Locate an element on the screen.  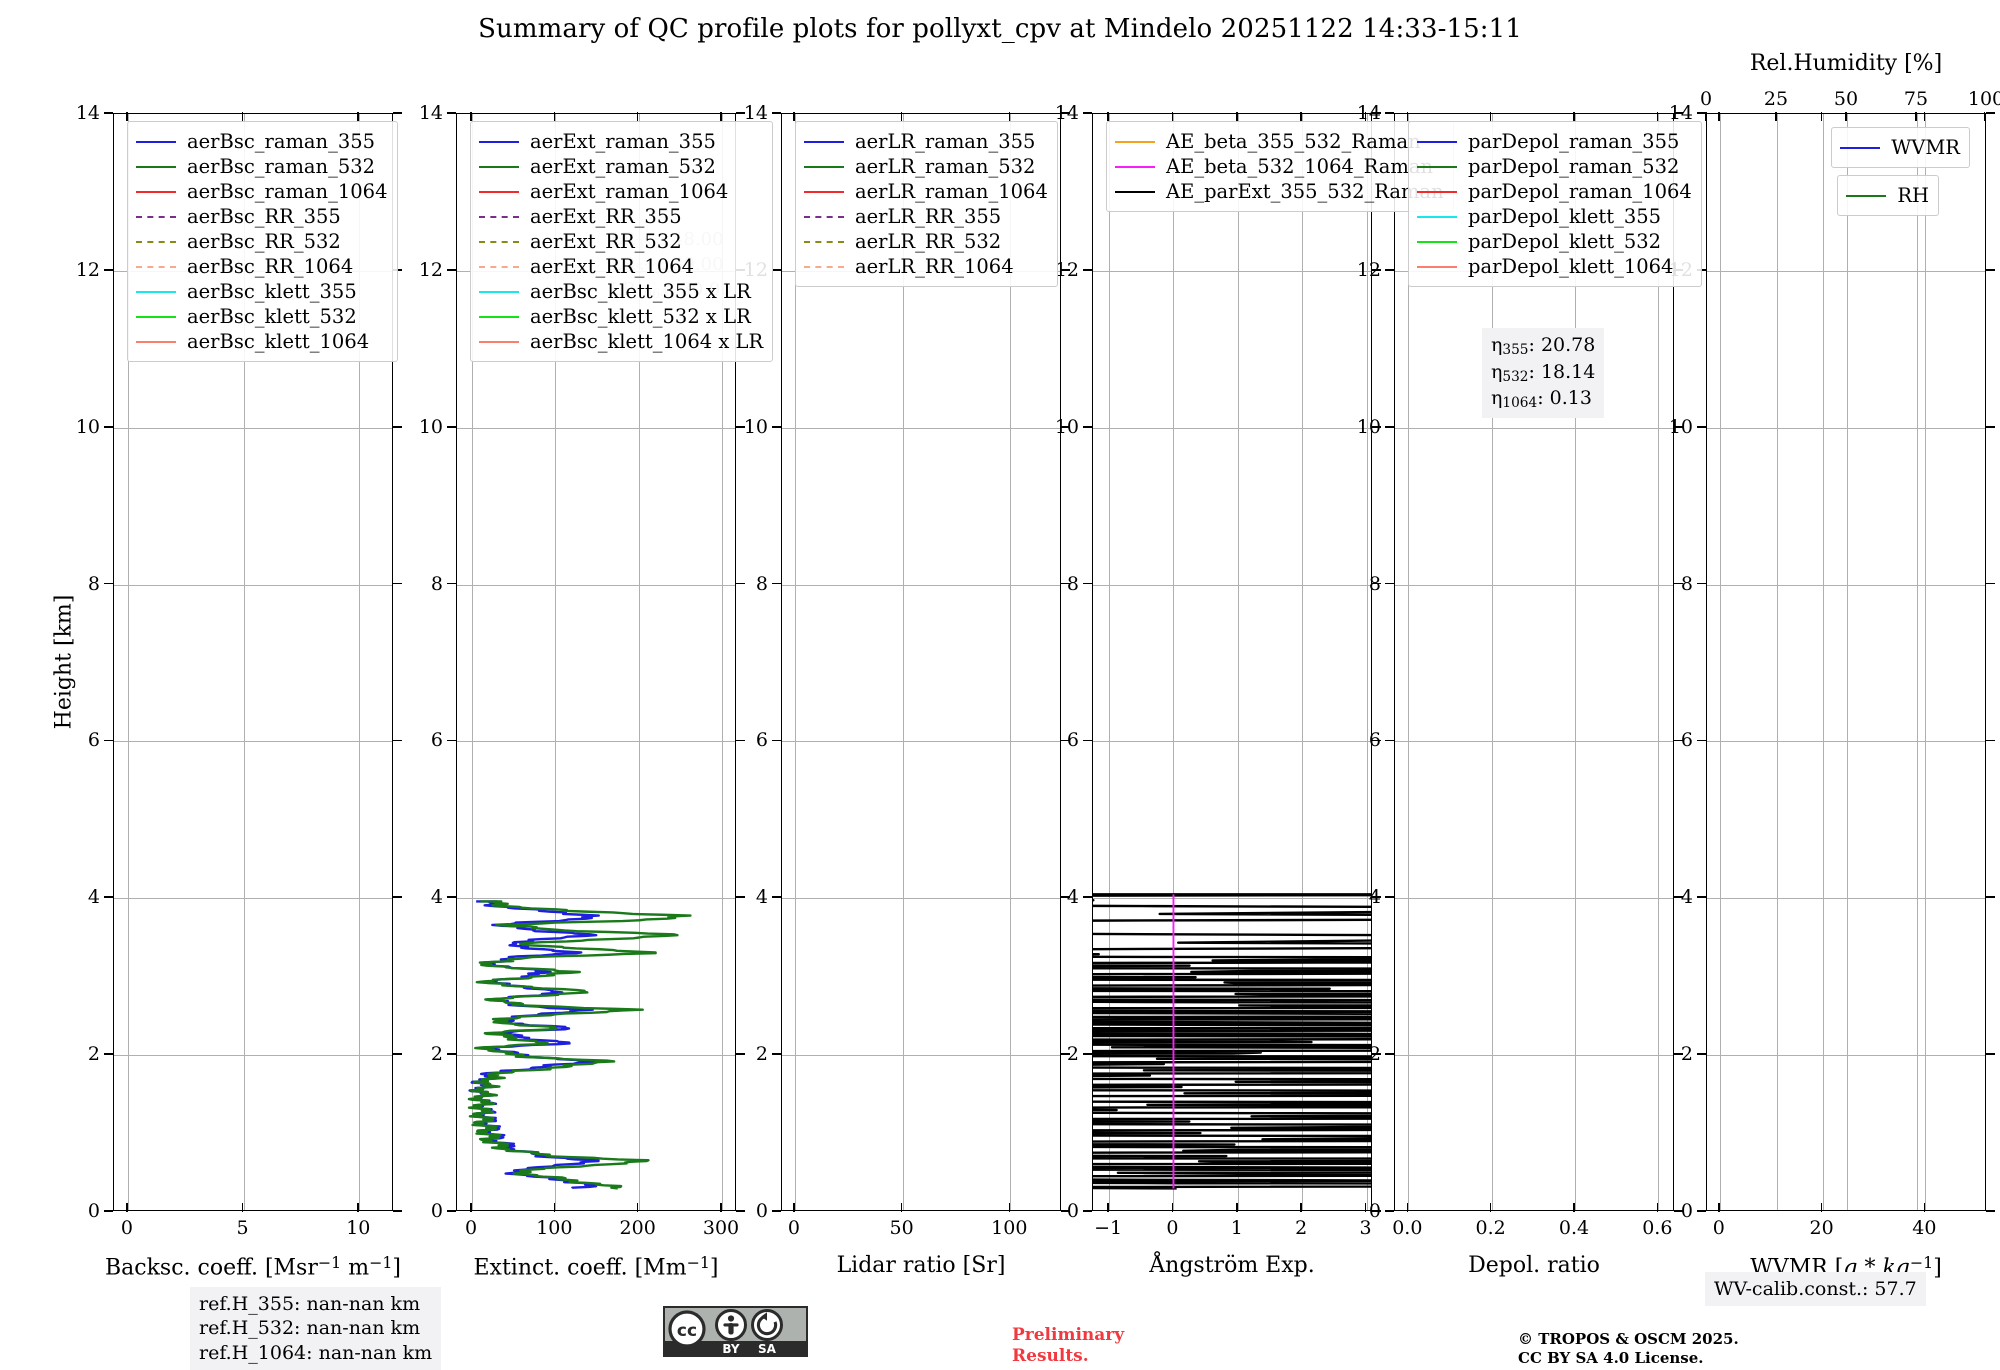
eta-annotation-line: η532: 18.14 is located at coordinates (1543, 372).